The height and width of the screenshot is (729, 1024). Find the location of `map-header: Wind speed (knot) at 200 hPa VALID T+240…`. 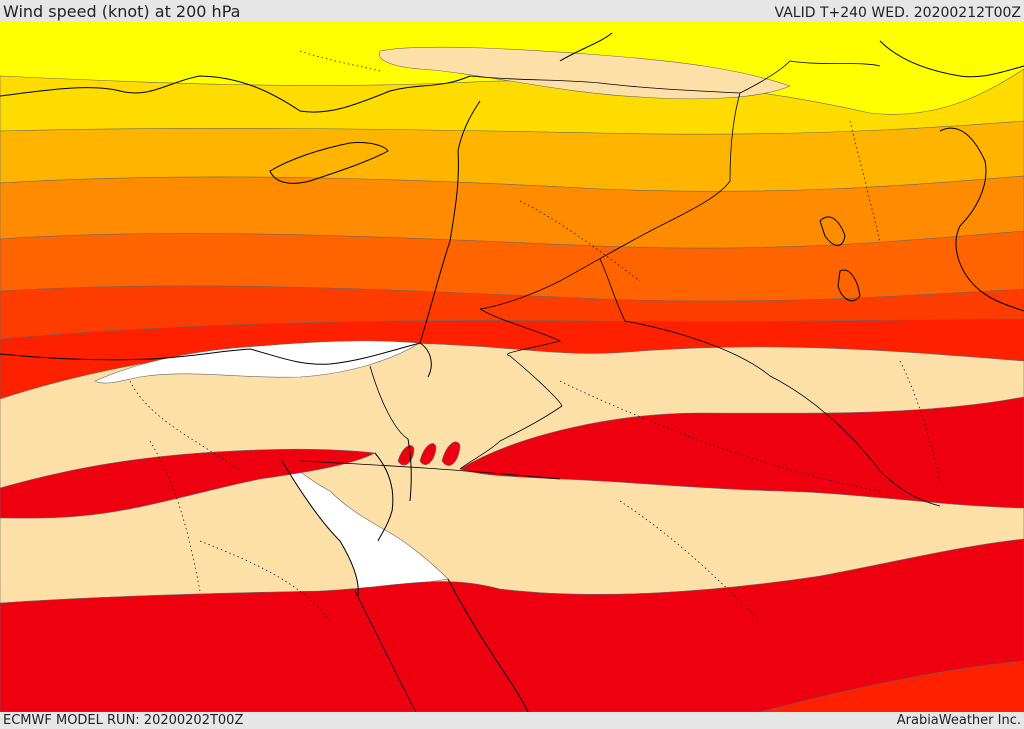

map-header: Wind speed (knot) at 200 hPa VALID T+240… is located at coordinates (512, 10).